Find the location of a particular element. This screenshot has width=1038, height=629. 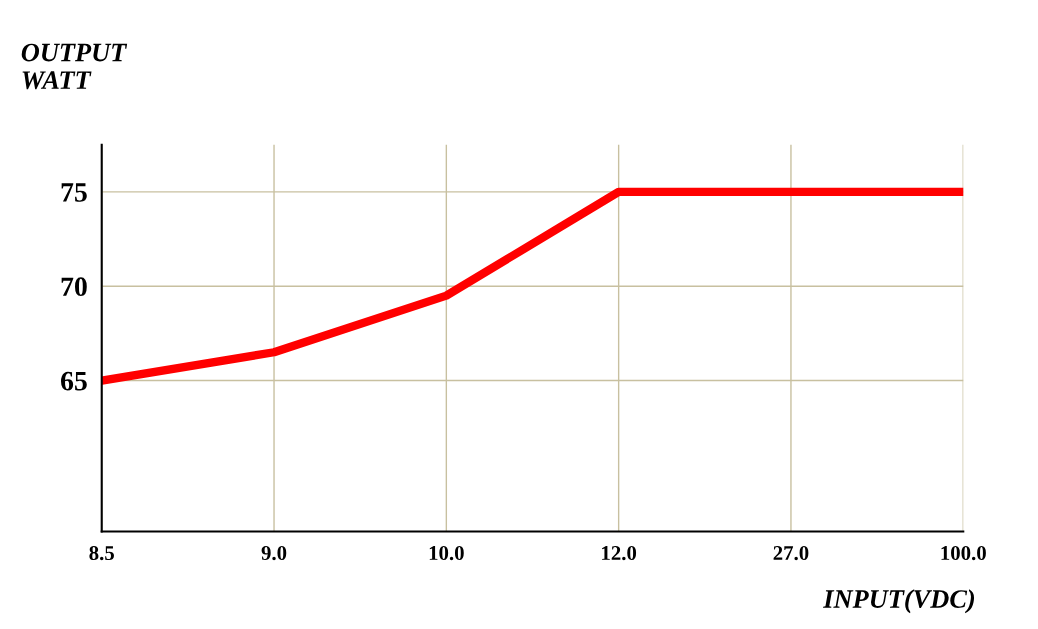

y-axis-title: OUTPUT WATT is located at coordinates (74, 66).